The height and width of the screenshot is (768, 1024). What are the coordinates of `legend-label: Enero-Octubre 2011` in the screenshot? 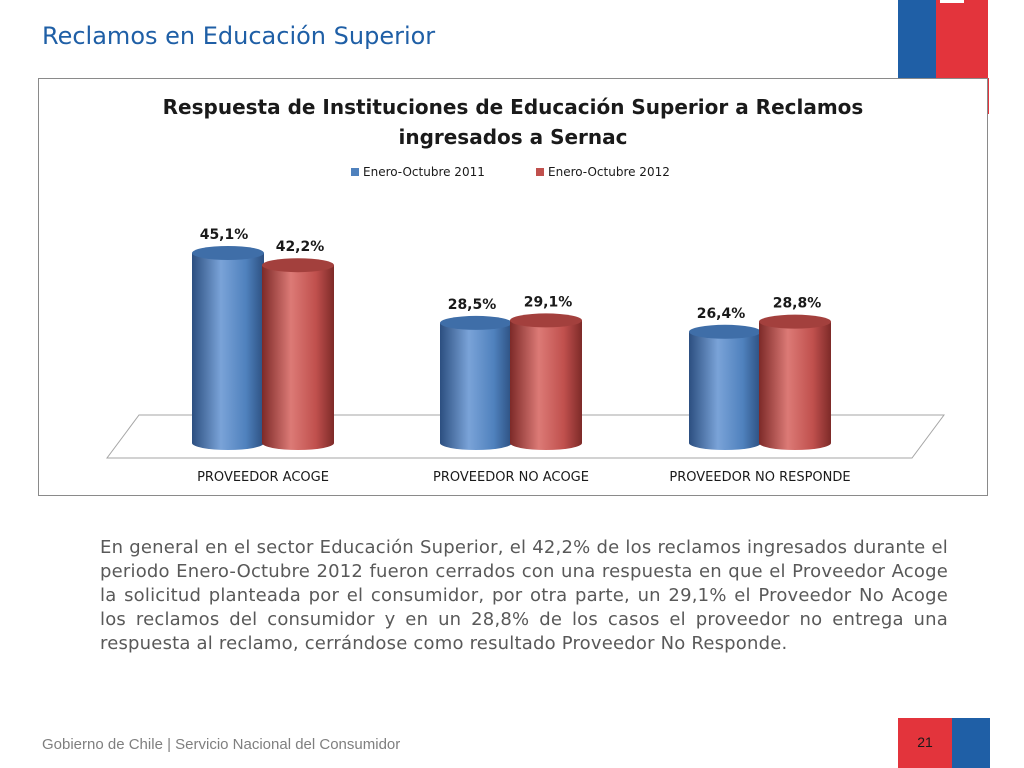 It's located at (424, 172).